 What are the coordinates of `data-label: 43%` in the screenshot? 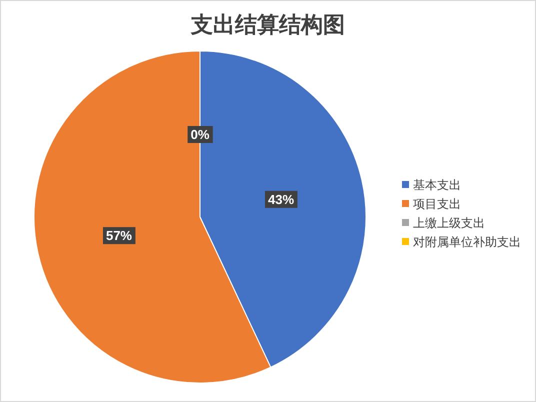 It's located at (281, 199).